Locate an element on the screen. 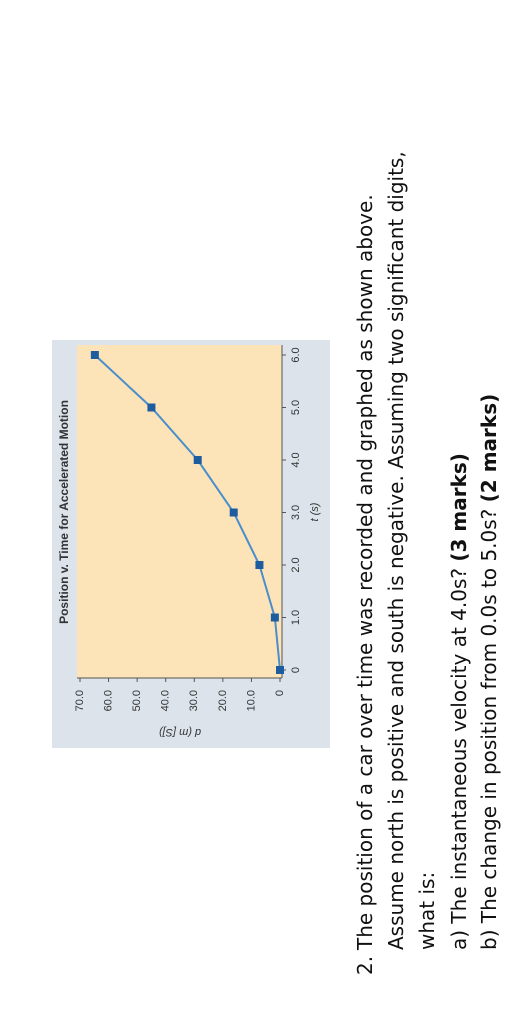 This screenshot has height=1030, width=529. part-marks: (2 marks) is located at coordinates (489, 448).